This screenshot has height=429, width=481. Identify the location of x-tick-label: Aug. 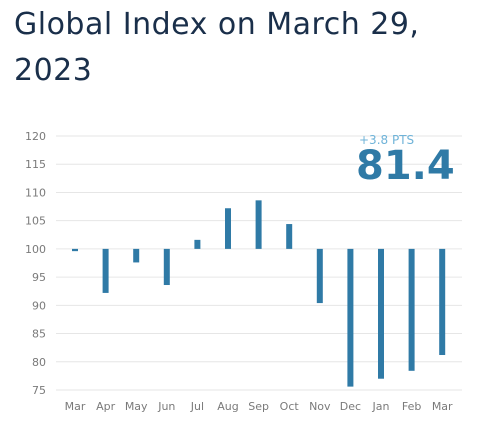
(227, 406).